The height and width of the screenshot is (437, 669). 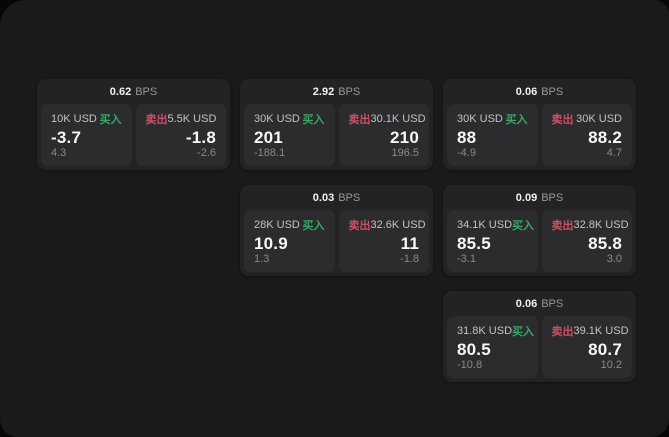 I want to click on notional-size: 32.8K USD, so click(x=601, y=225).